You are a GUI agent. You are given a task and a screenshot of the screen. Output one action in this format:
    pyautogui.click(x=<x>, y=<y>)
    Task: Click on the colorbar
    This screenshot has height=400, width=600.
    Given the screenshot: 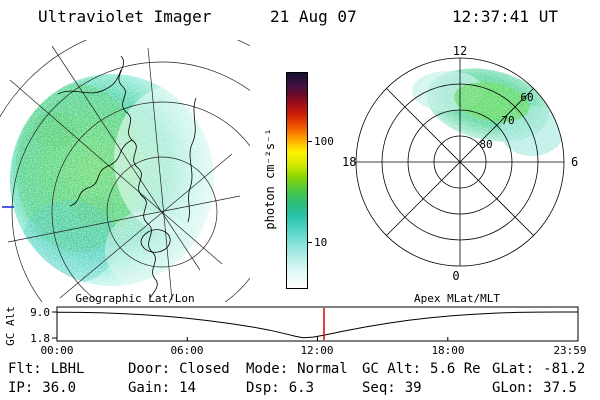 What is the action you would take?
    pyautogui.click(x=297, y=180)
    